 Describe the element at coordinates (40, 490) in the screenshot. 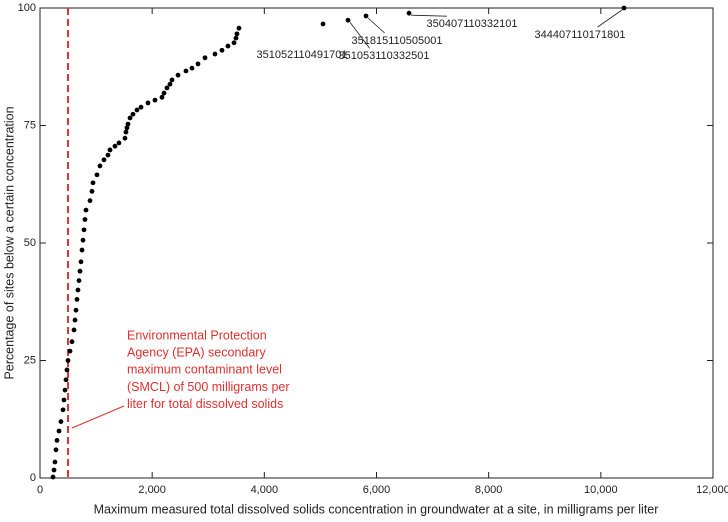

I see `x-tick-label: 0` at that location.